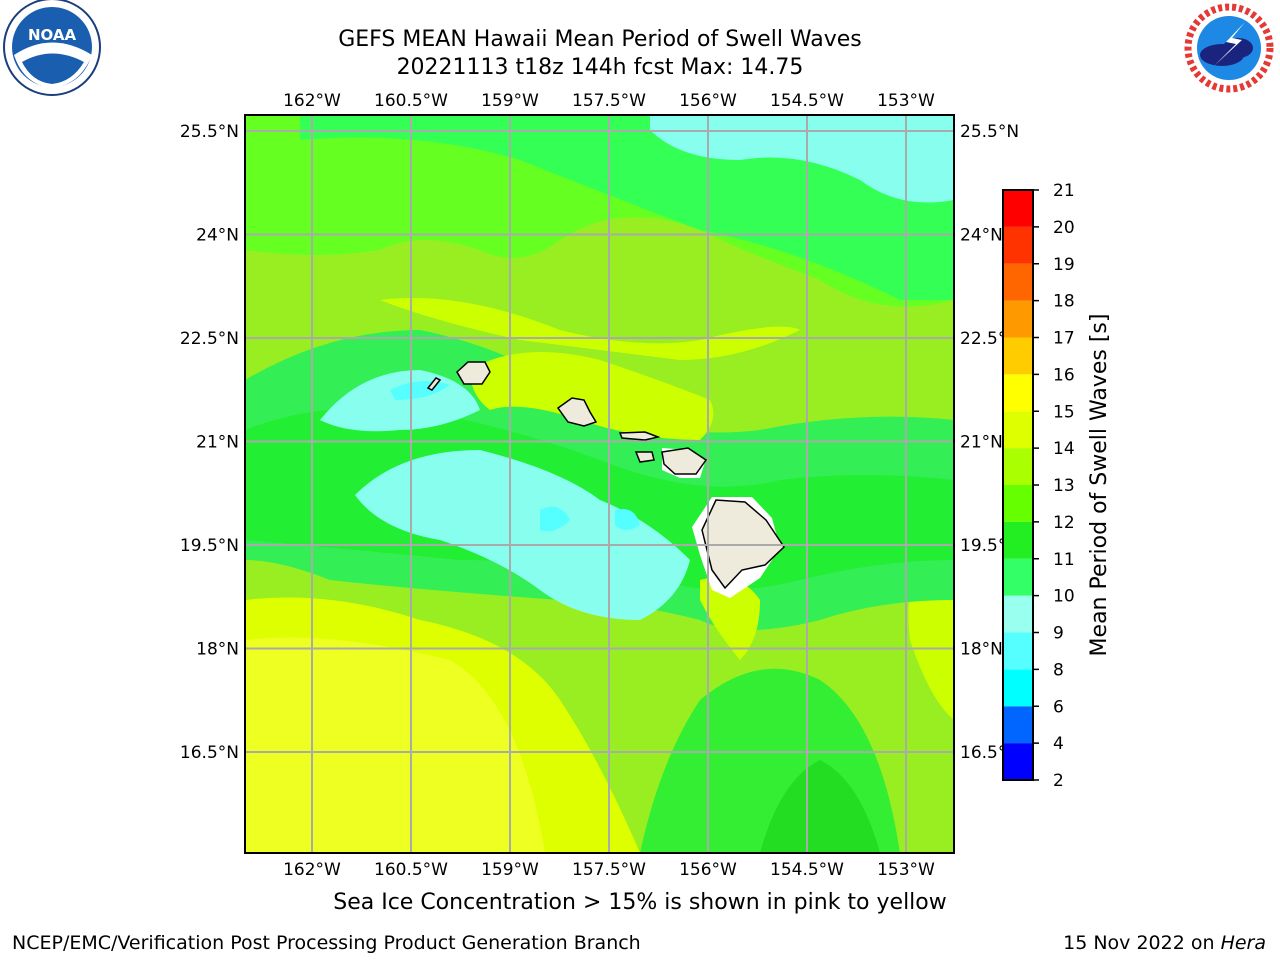 The width and height of the screenshot is (1280, 960). What do you see at coordinates (1064, 560) in the screenshot?
I see `colorbar-tick-label: 11` at bounding box center [1064, 560].